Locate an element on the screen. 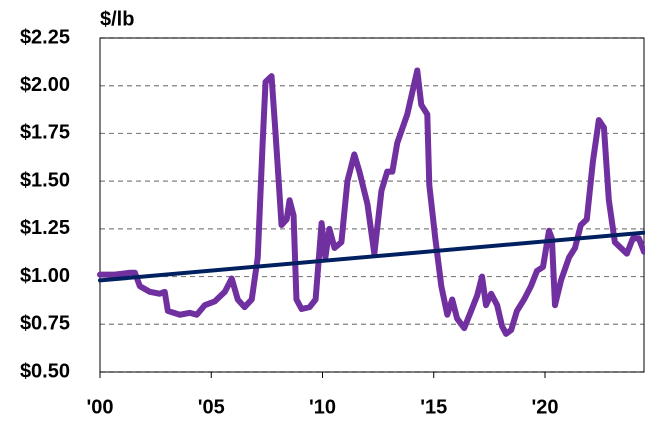  x-tick-label: '20 is located at coordinates (544, 407).